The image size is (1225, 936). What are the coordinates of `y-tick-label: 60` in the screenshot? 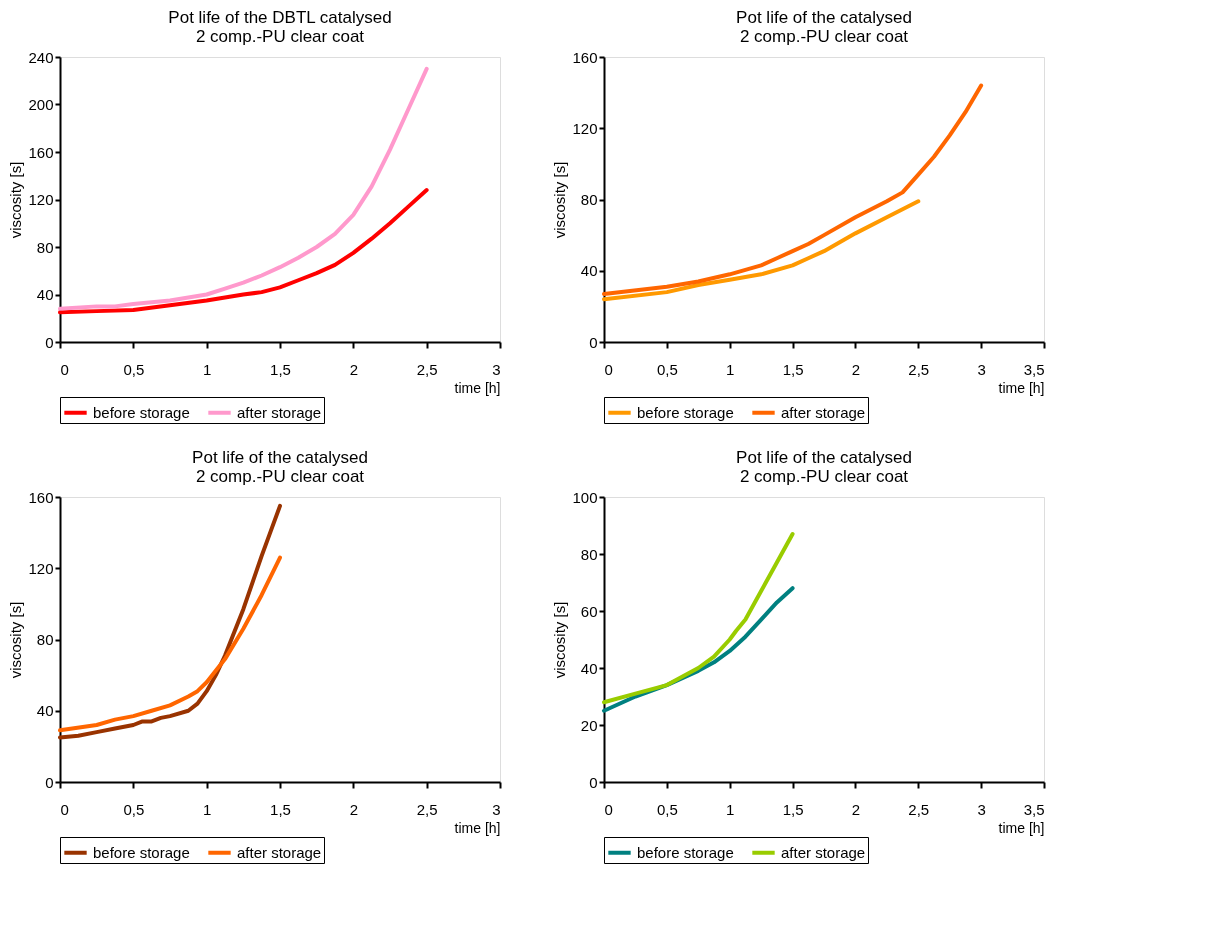 It's located at (589, 611).